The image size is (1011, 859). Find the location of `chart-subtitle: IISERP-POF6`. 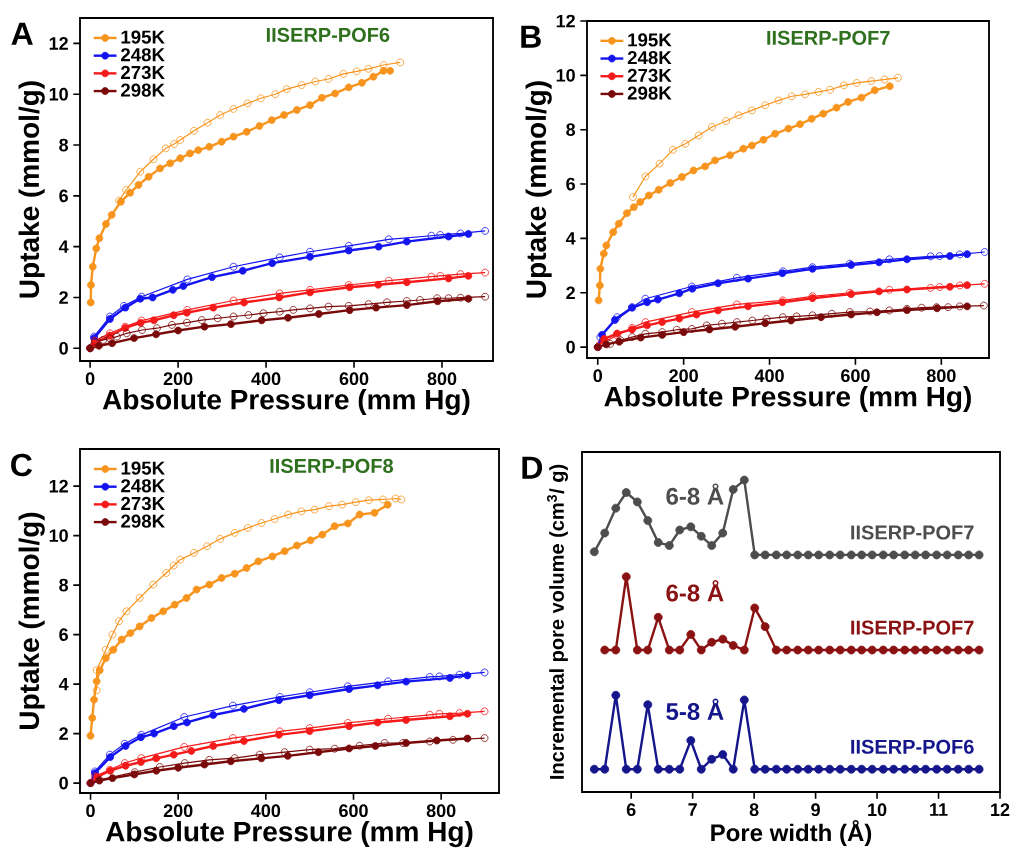

chart-subtitle: IISERP-POF6 is located at coordinates (328, 34).